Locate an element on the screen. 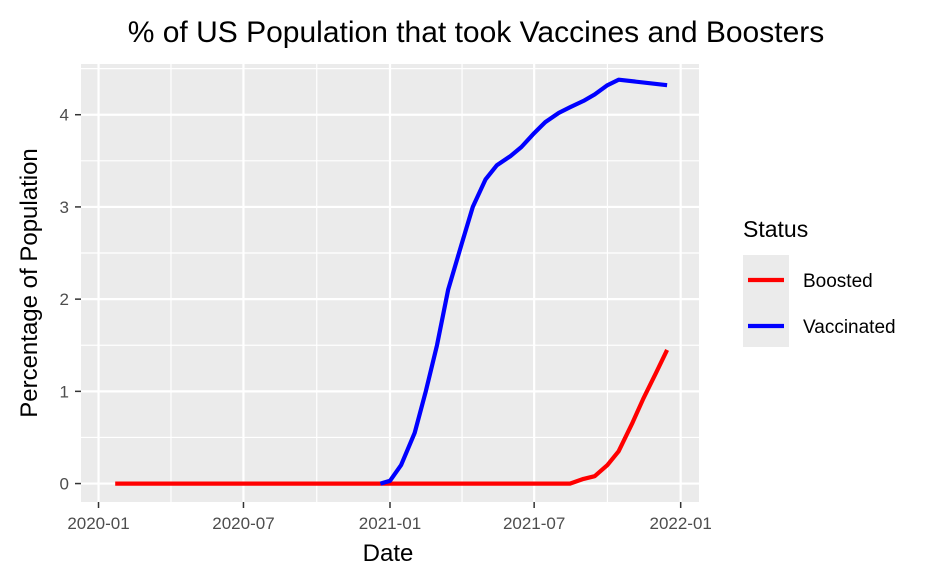 The height and width of the screenshot is (584, 946). legend-label-boosted: Boosted is located at coordinates (838, 281).